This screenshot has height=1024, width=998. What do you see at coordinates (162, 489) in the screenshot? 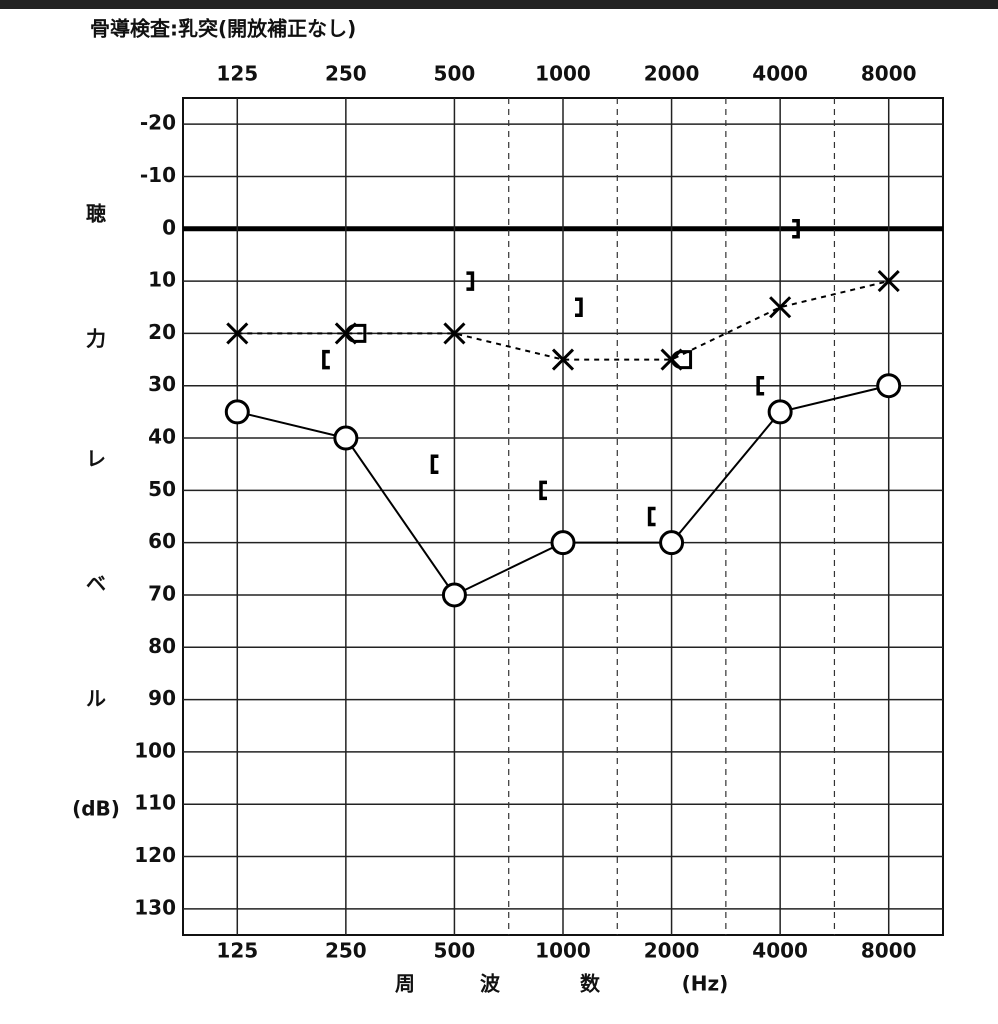
I see `y-tick-label: 50` at bounding box center [162, 489].